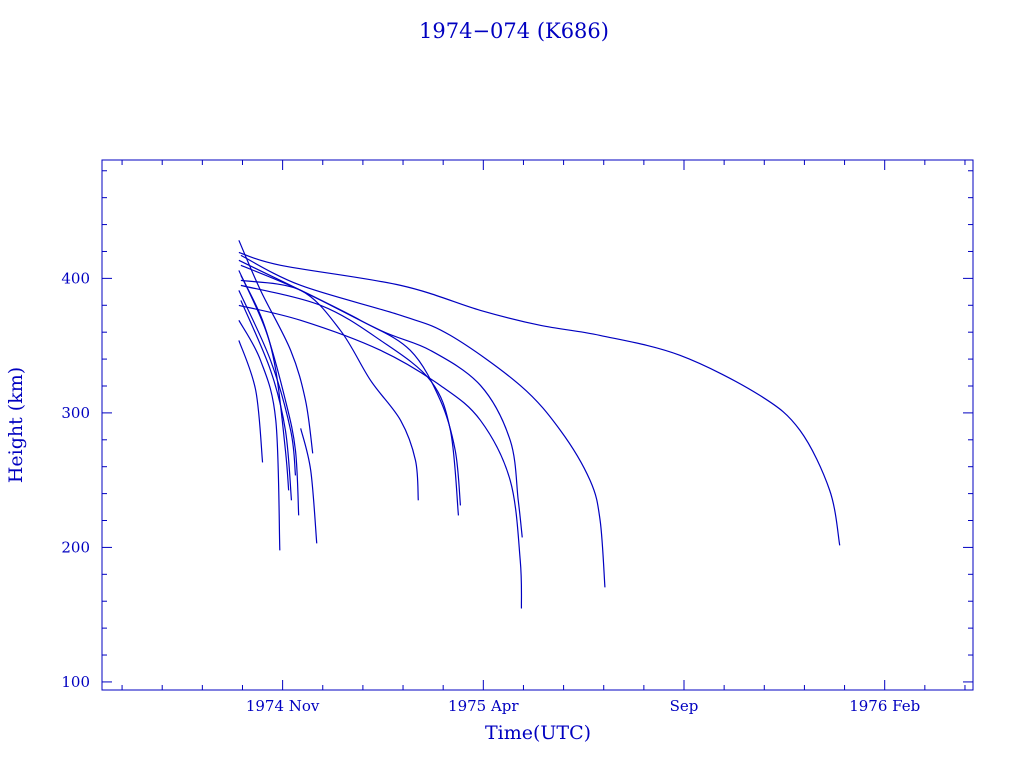  I want to click on x-axis-label: Time(UTC), so click(538, 733).